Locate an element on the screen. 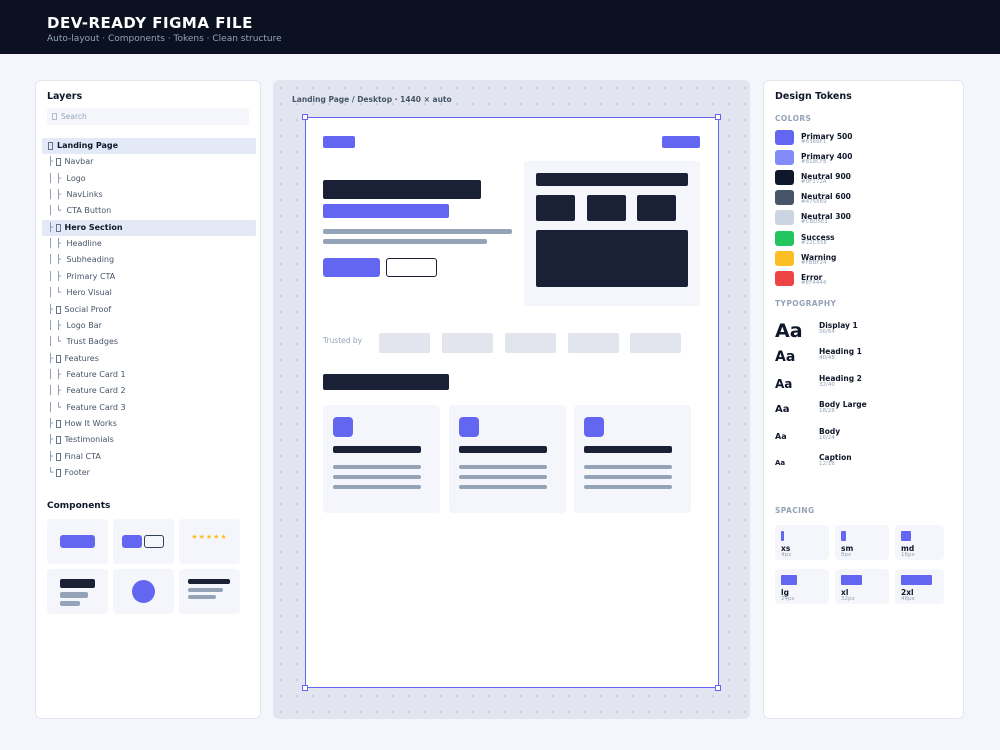  color-name: Primary 500 is located at coordinates (827, 136).